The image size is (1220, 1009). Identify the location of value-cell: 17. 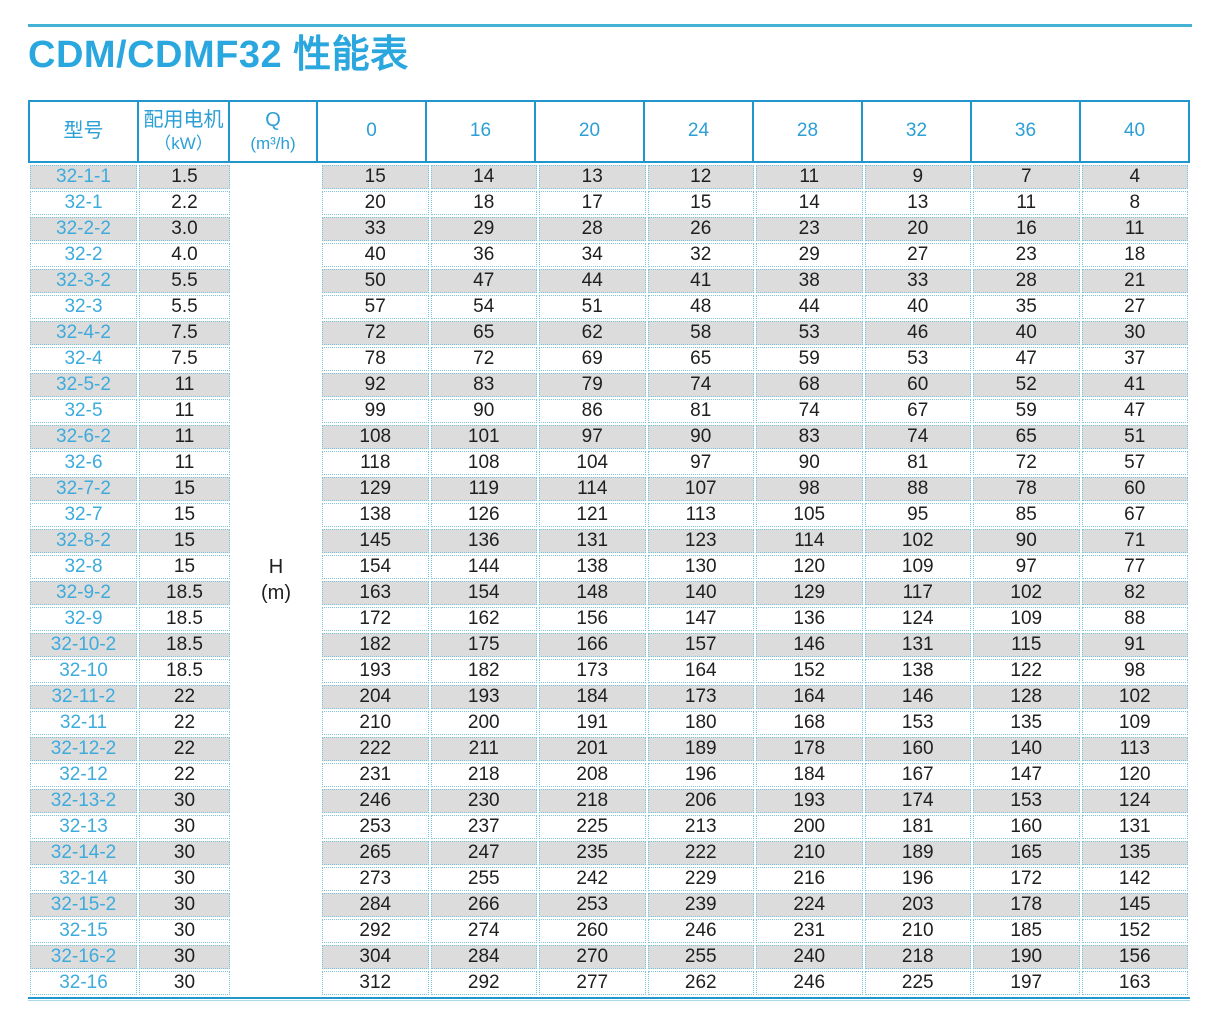
(592, 202).